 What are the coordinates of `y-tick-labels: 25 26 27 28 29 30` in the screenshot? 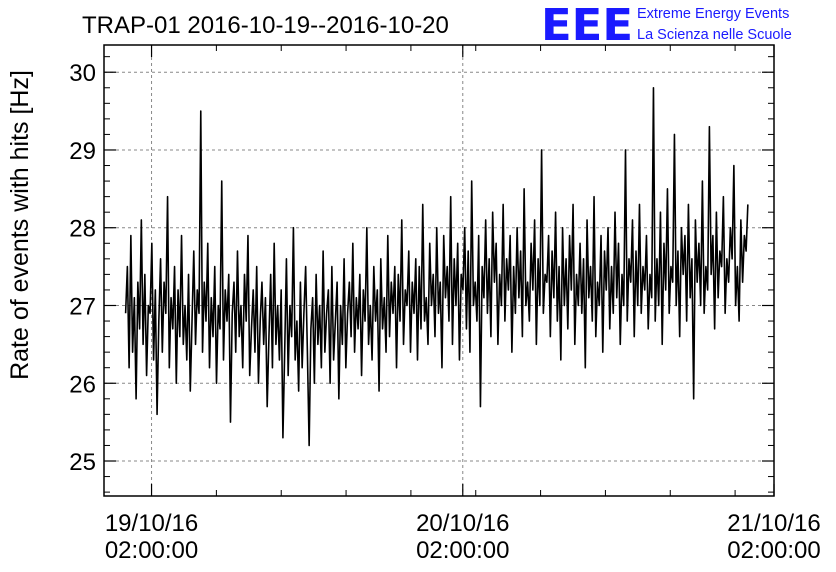 It's located at (82, 268).